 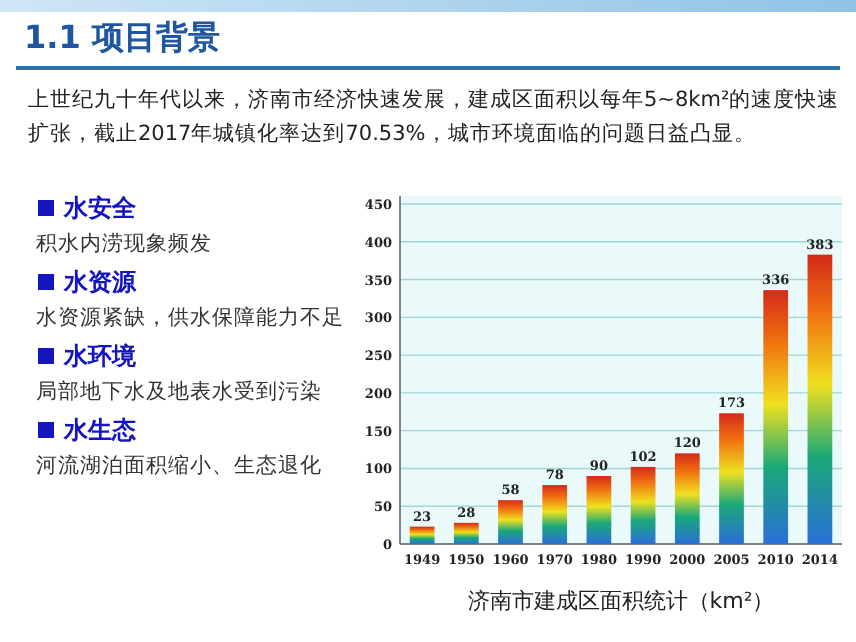 I want to click on text: 水资源, so click(x=100, y=283).